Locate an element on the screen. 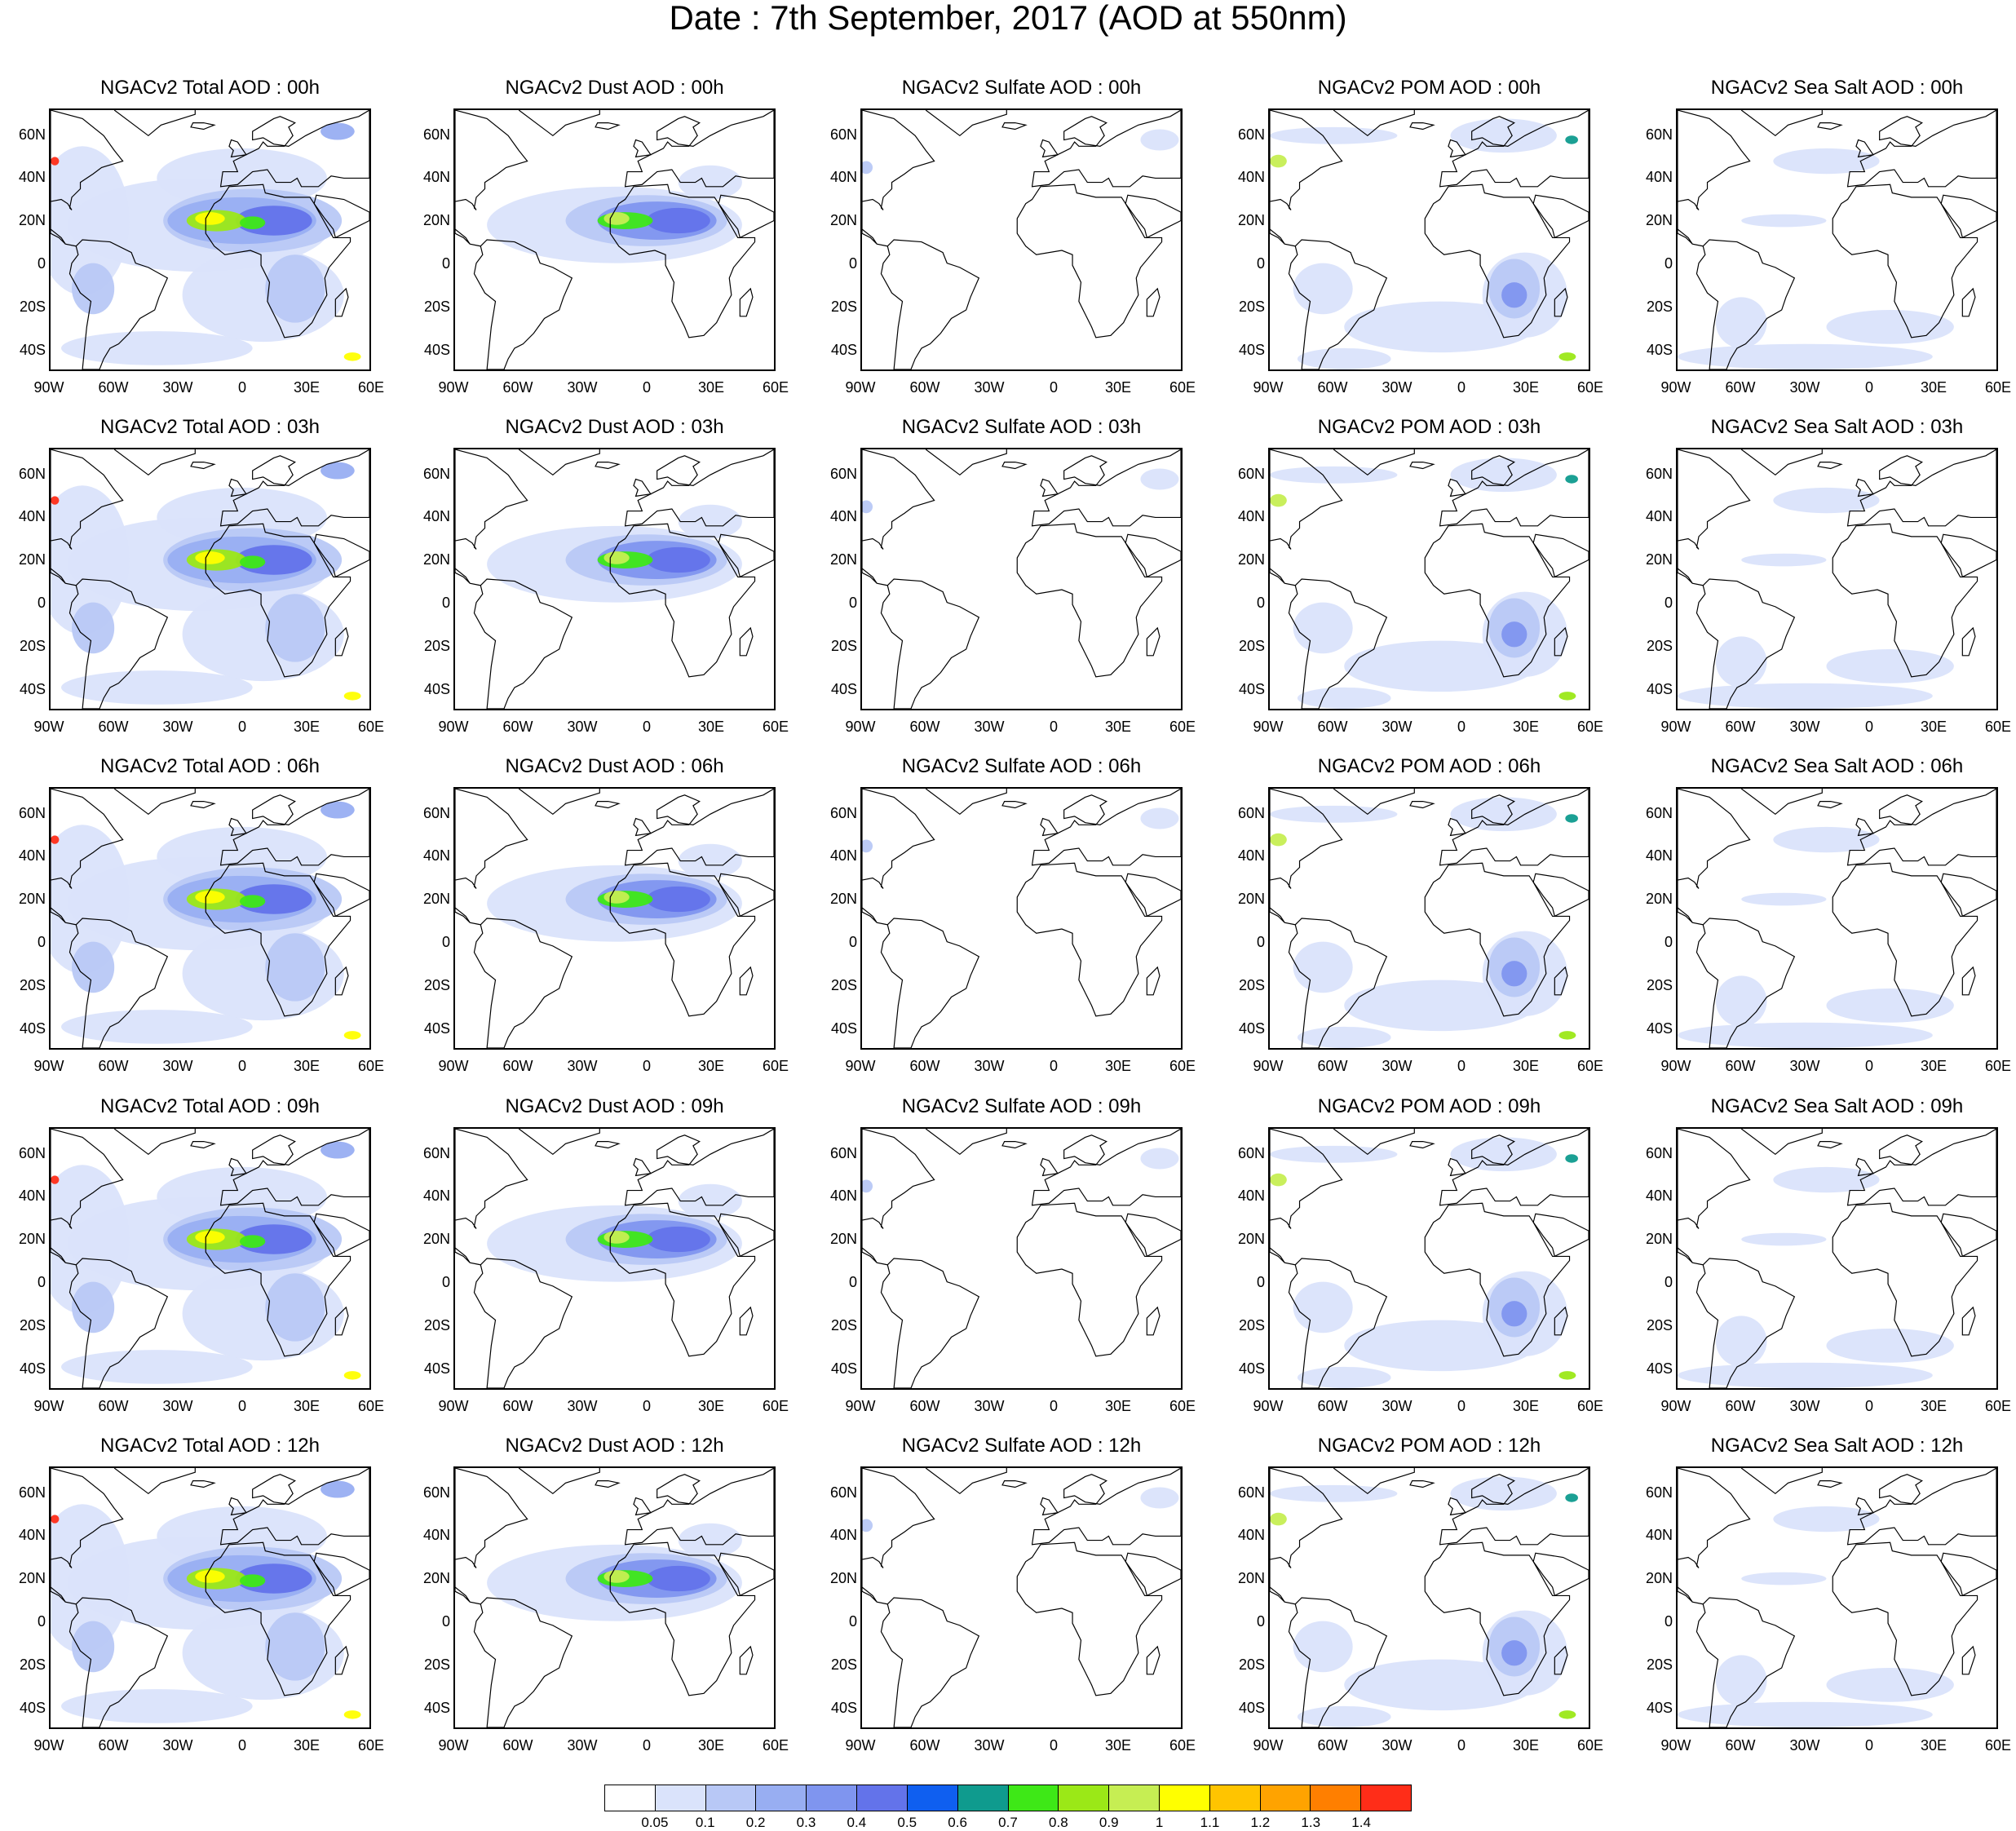 The image size is (2016, 1831). total-map-field is located at coordinates (210, 1597).